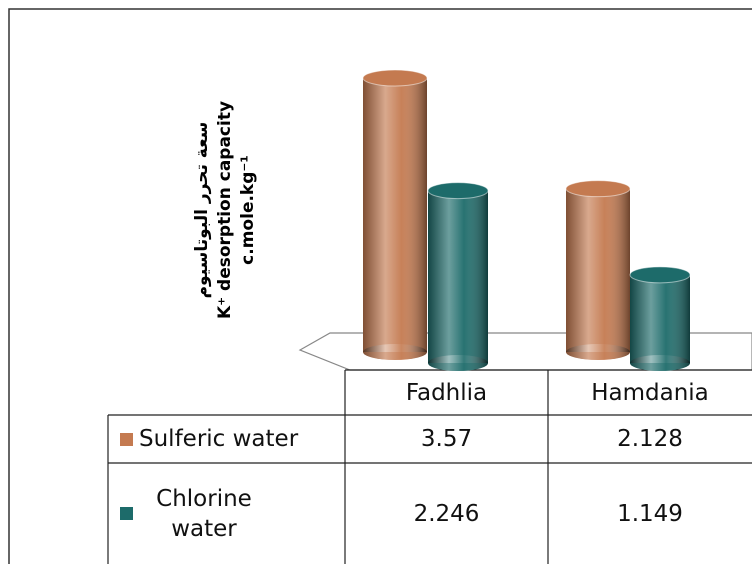  I want to click on y-label-line: سعة تحرر البوتاسيوم, so click(202, 210).